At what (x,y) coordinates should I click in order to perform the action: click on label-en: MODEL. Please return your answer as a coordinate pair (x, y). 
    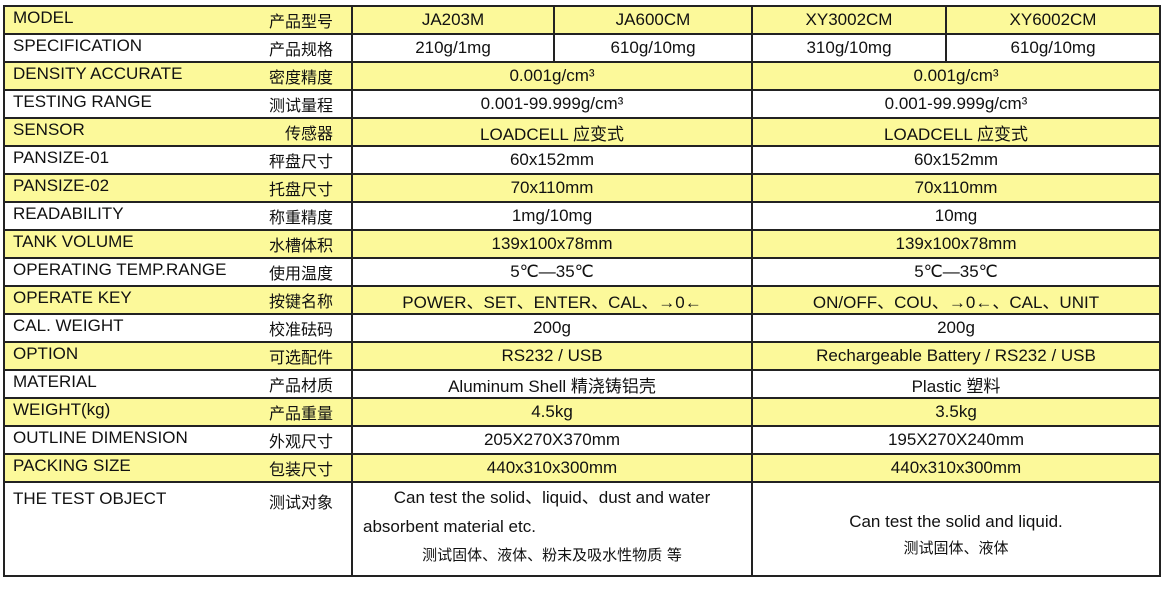
    Looking at the image, I should click on (43, 17).